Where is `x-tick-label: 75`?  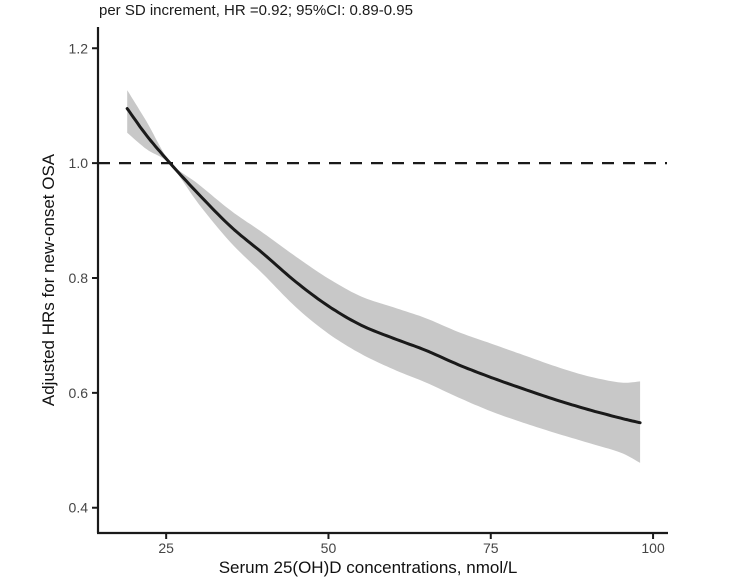
x-tick-label: 75 is located at coordinates (491, 548).